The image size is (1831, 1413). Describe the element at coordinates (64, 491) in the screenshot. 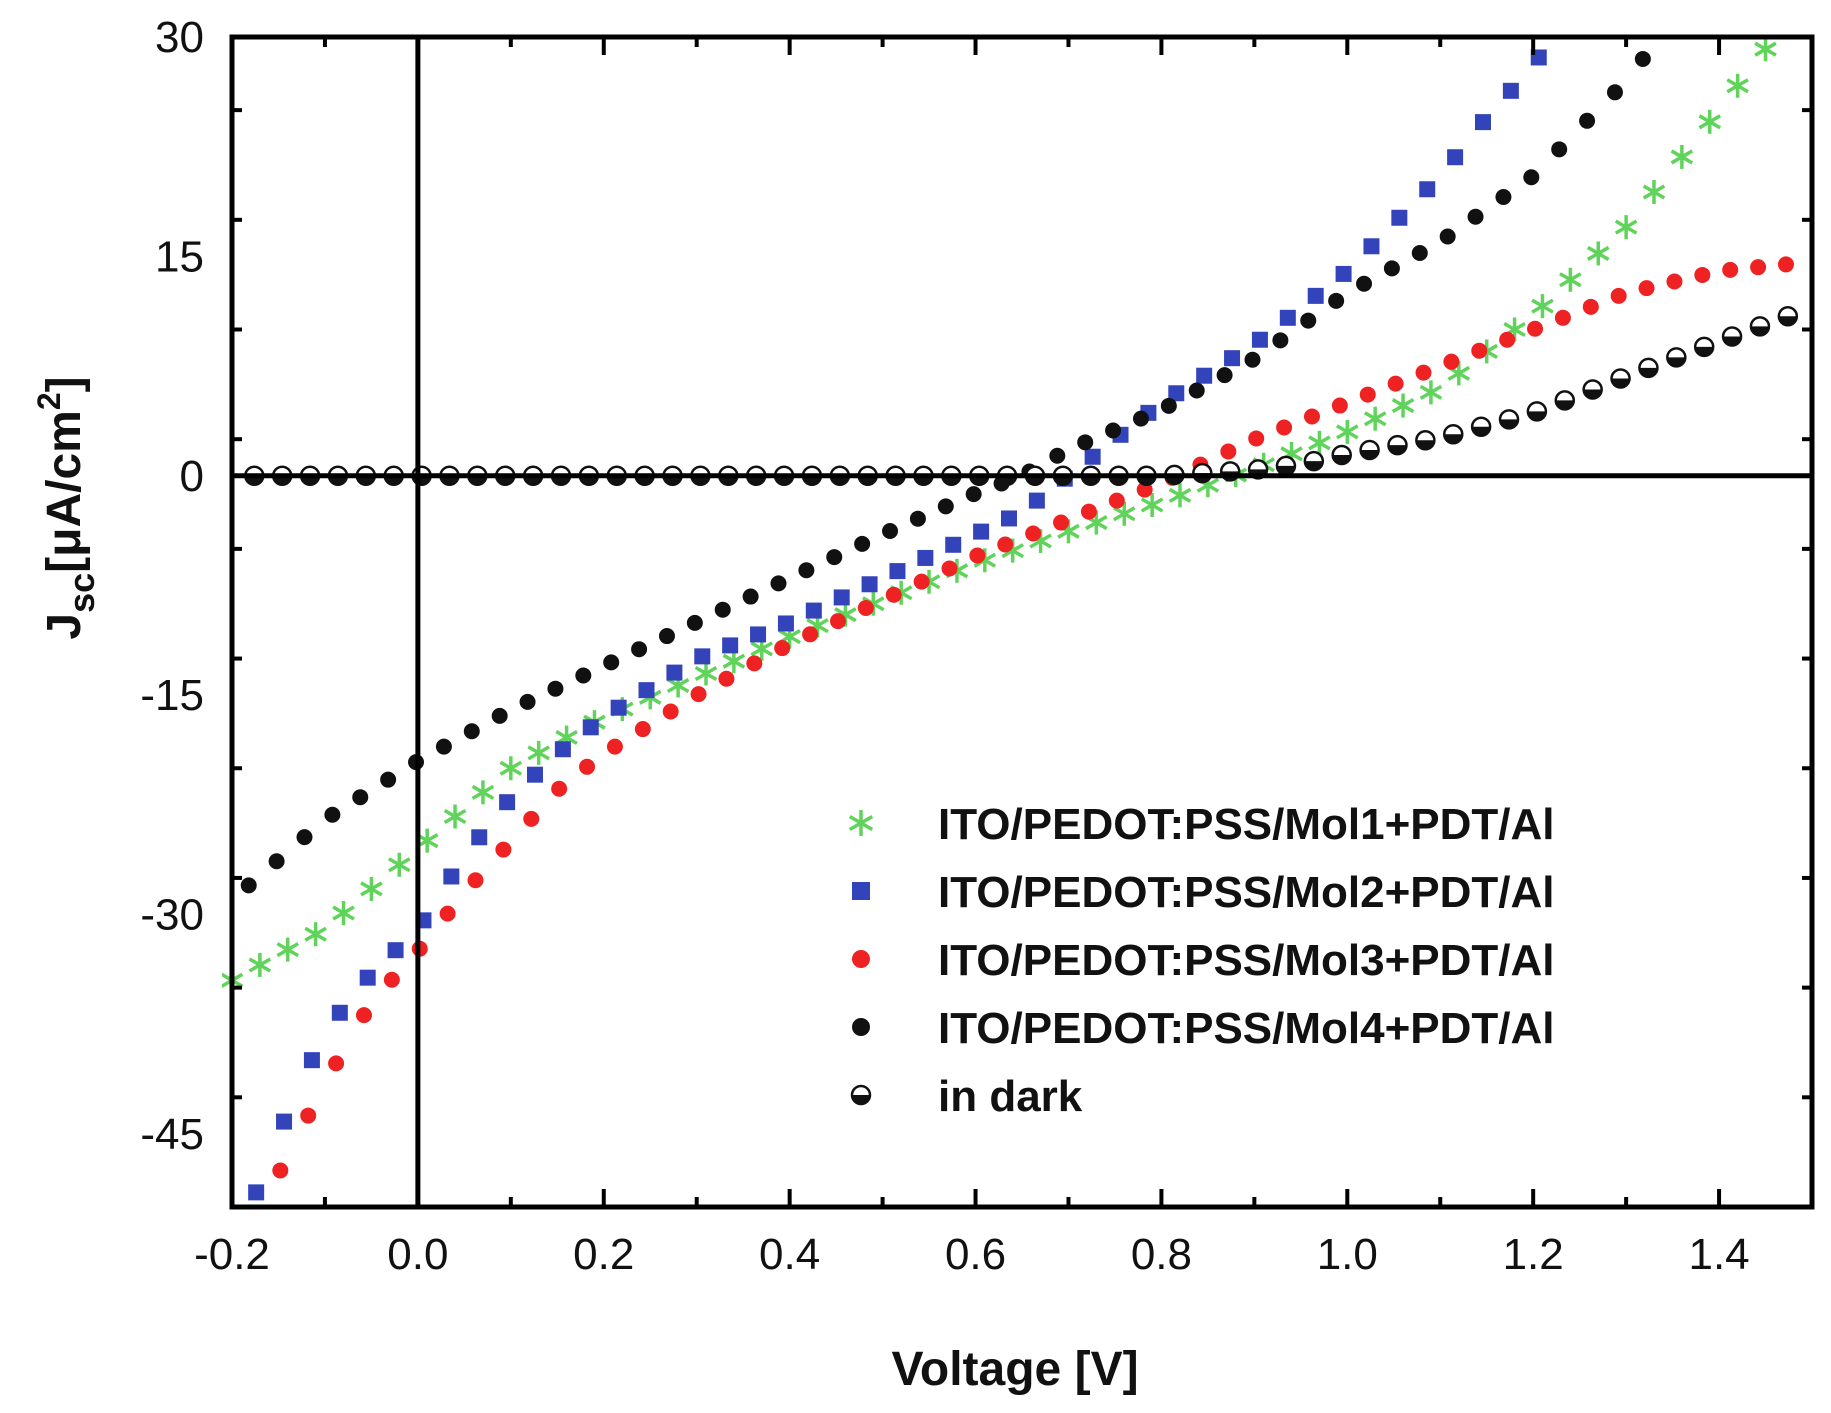

I see `y-axis-title-unit: [μA/cm` at that location.